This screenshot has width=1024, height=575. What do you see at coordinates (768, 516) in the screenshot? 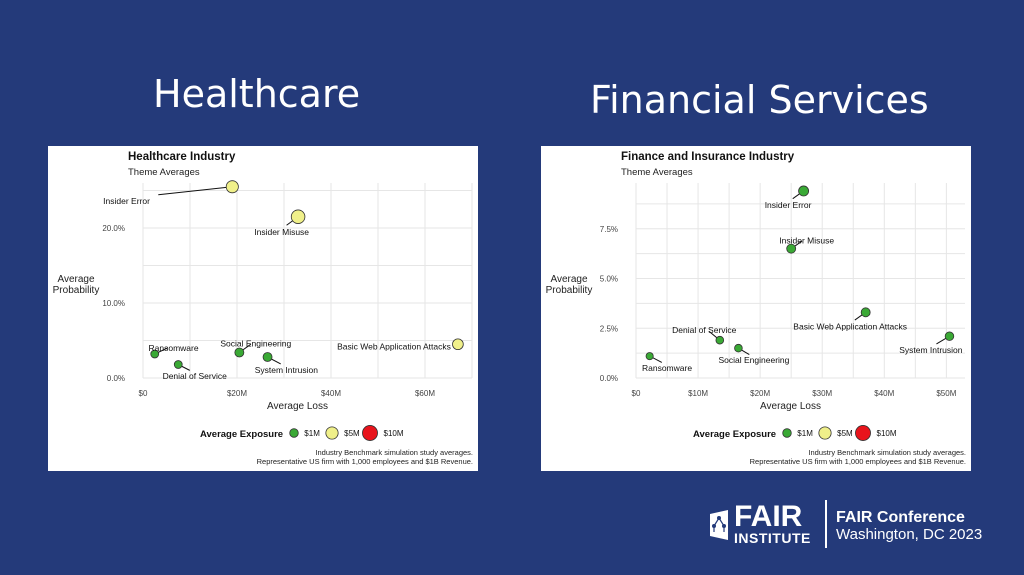
I see `logo-fair-word: FAIR` at bounding box center [768, 516].